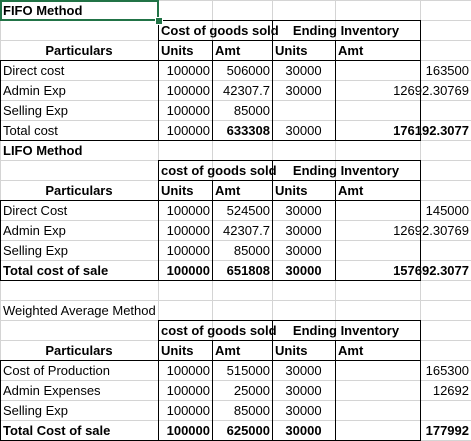 The image size is (471, 441). I want to click on lifo-header-units: Units, so click(177, 190).